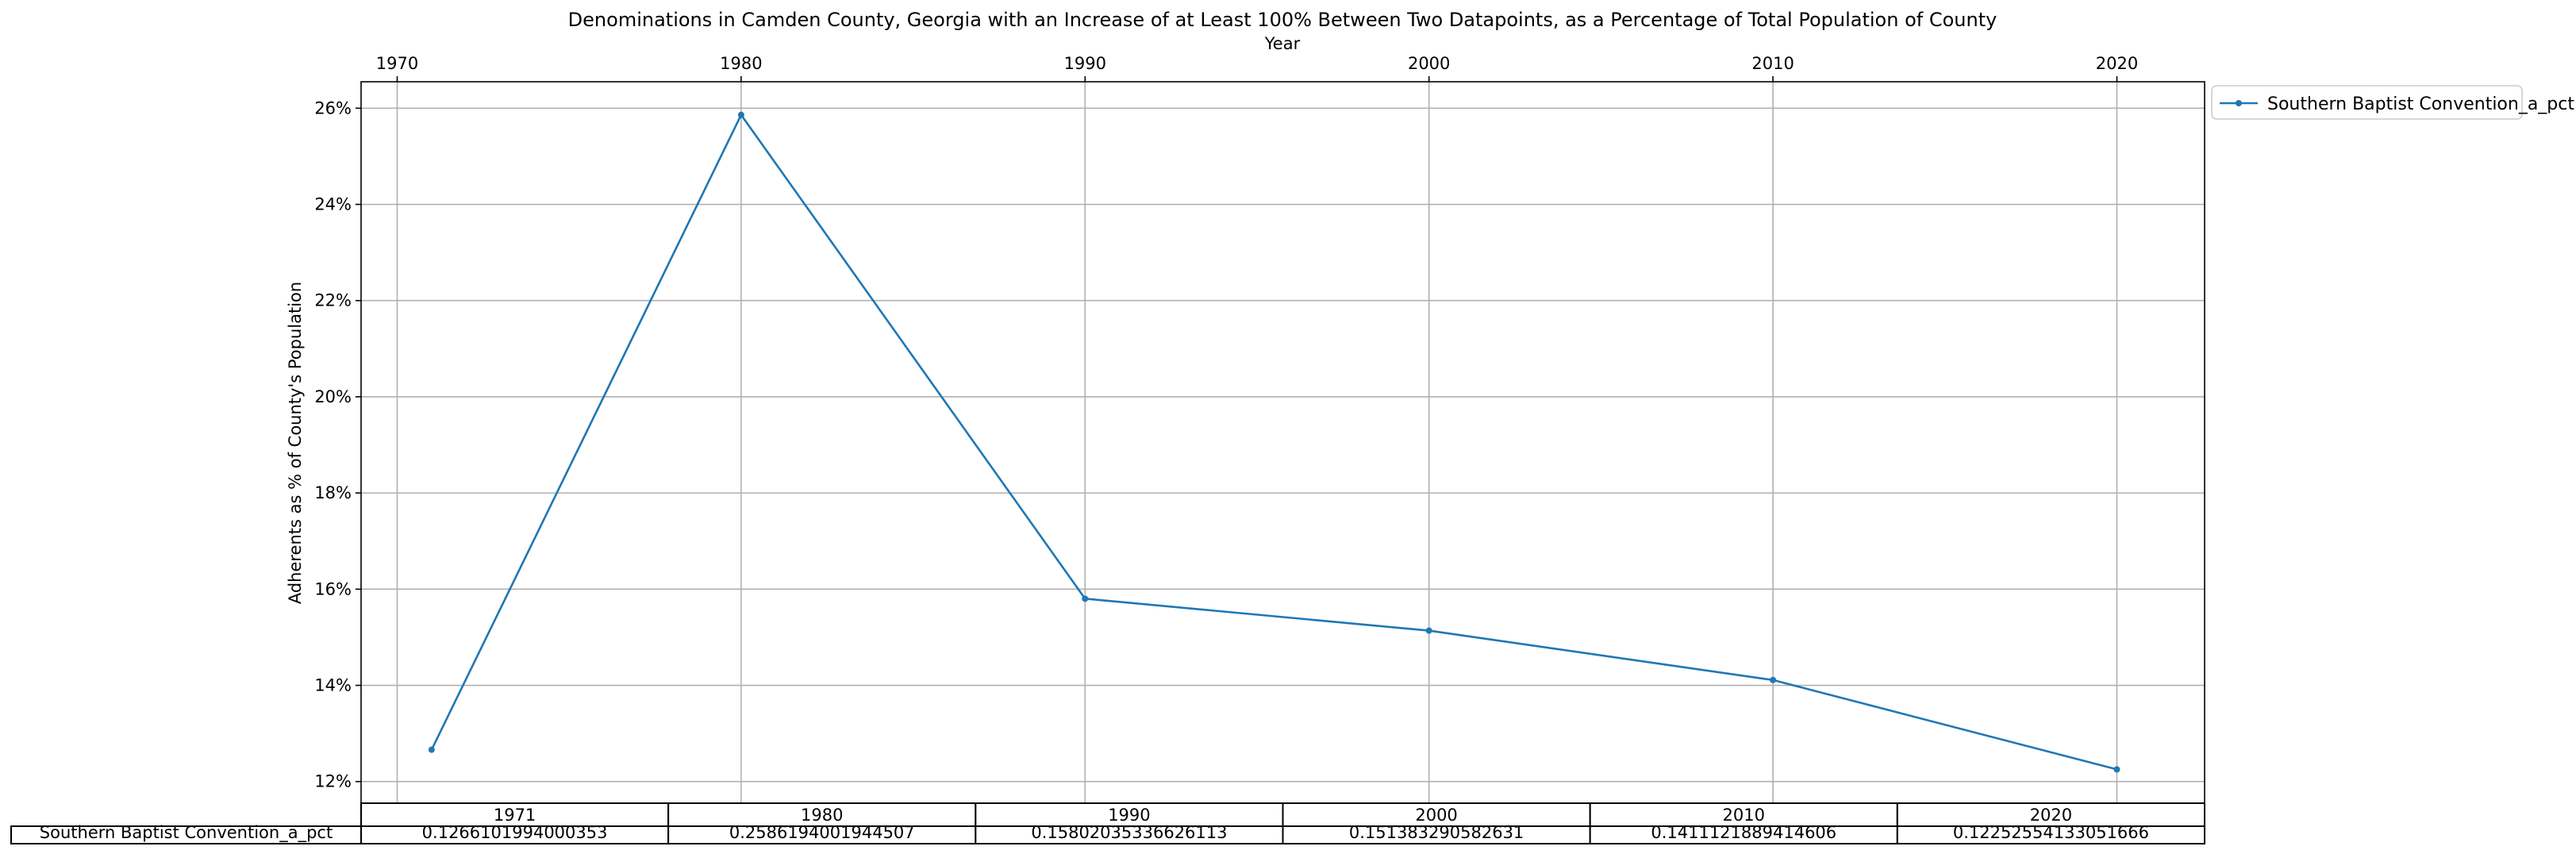  What do you see at coordinates (333, 492) in the screenshot?
I see `y-tick-label: 18%` at bounding box center [333, 492].